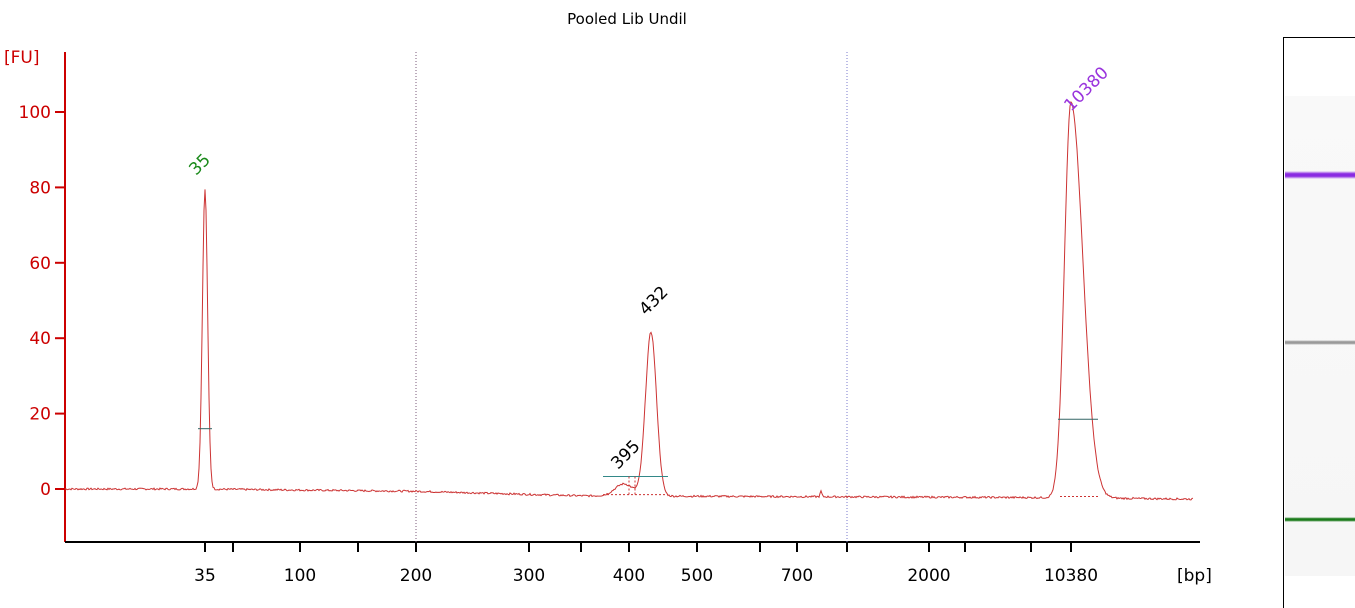  Describe the element at coordinates (300, 576) in the screenshot. I see `x-tick-label: 100` at that location.